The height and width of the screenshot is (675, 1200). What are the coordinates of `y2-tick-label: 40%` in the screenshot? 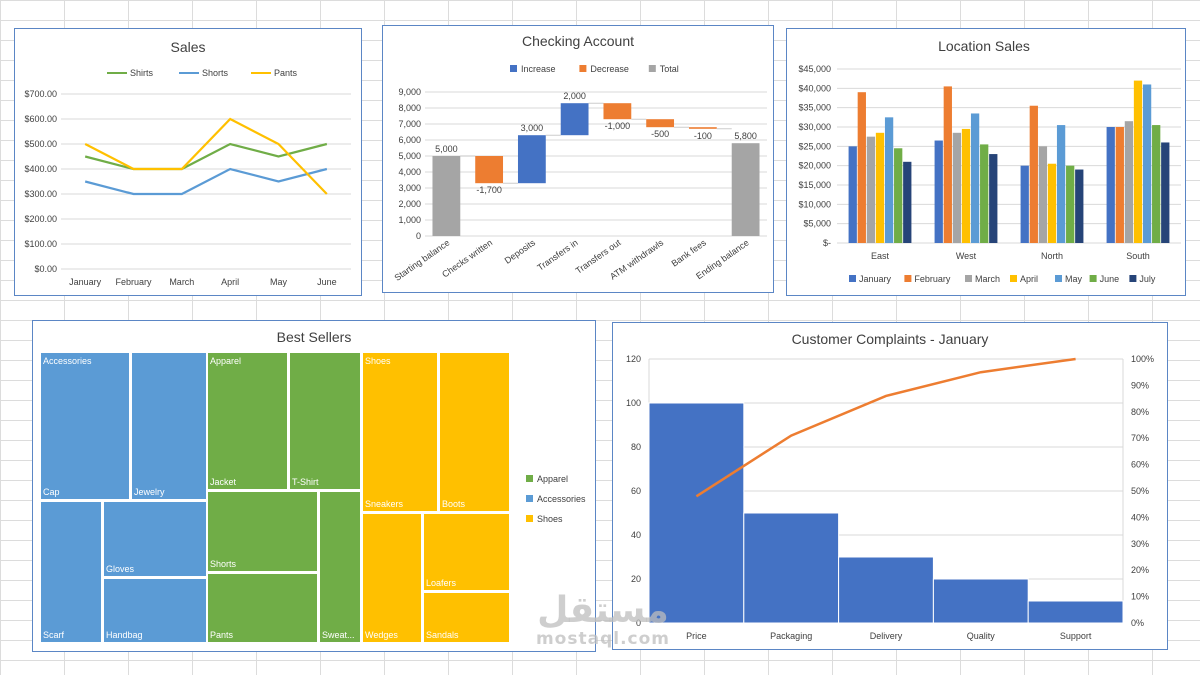 It's located at (1140, 517).